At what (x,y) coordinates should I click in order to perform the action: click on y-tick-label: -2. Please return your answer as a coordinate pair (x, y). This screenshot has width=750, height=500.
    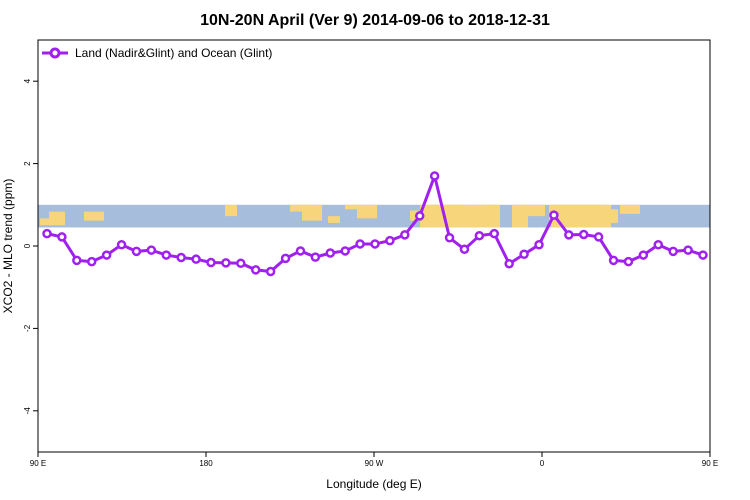
    Looking at the image, I should click on (27, 328).